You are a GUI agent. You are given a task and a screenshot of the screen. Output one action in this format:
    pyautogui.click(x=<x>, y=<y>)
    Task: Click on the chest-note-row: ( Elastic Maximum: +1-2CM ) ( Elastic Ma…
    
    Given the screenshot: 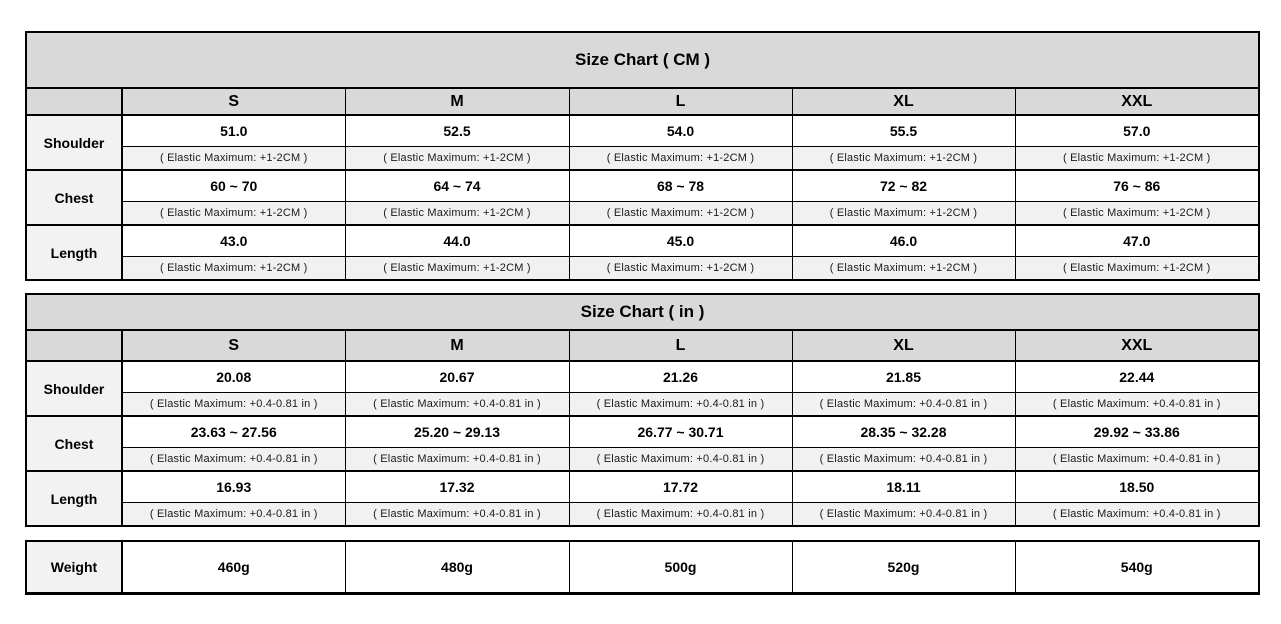 What is the action you would take?
    pyautogui.click(x=643, y=213)
    